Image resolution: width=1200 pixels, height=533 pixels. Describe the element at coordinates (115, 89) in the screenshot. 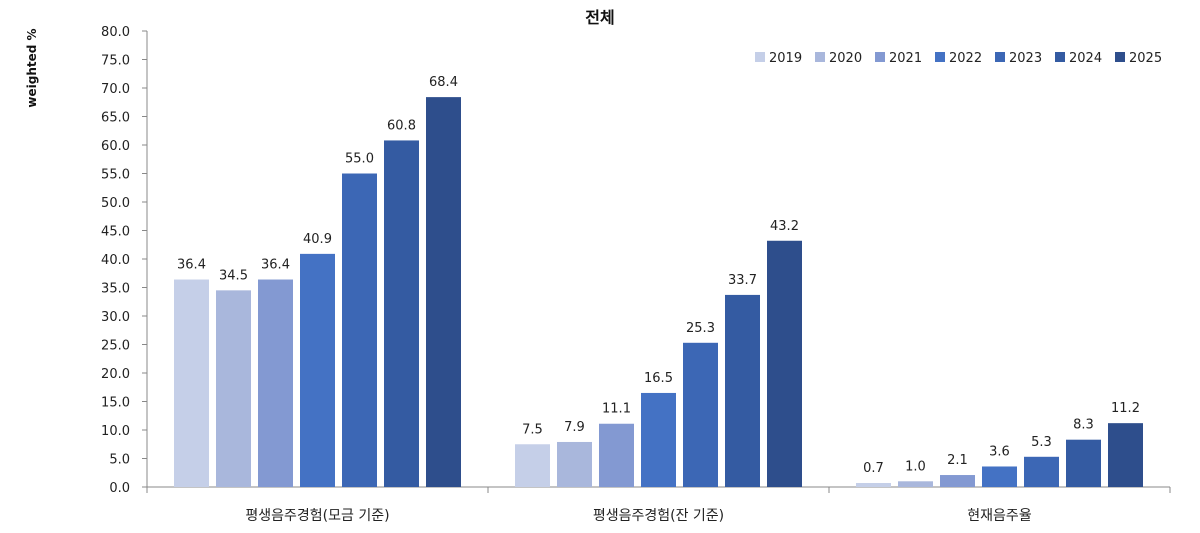

I see `y-tick-label: 70.0` at that location.